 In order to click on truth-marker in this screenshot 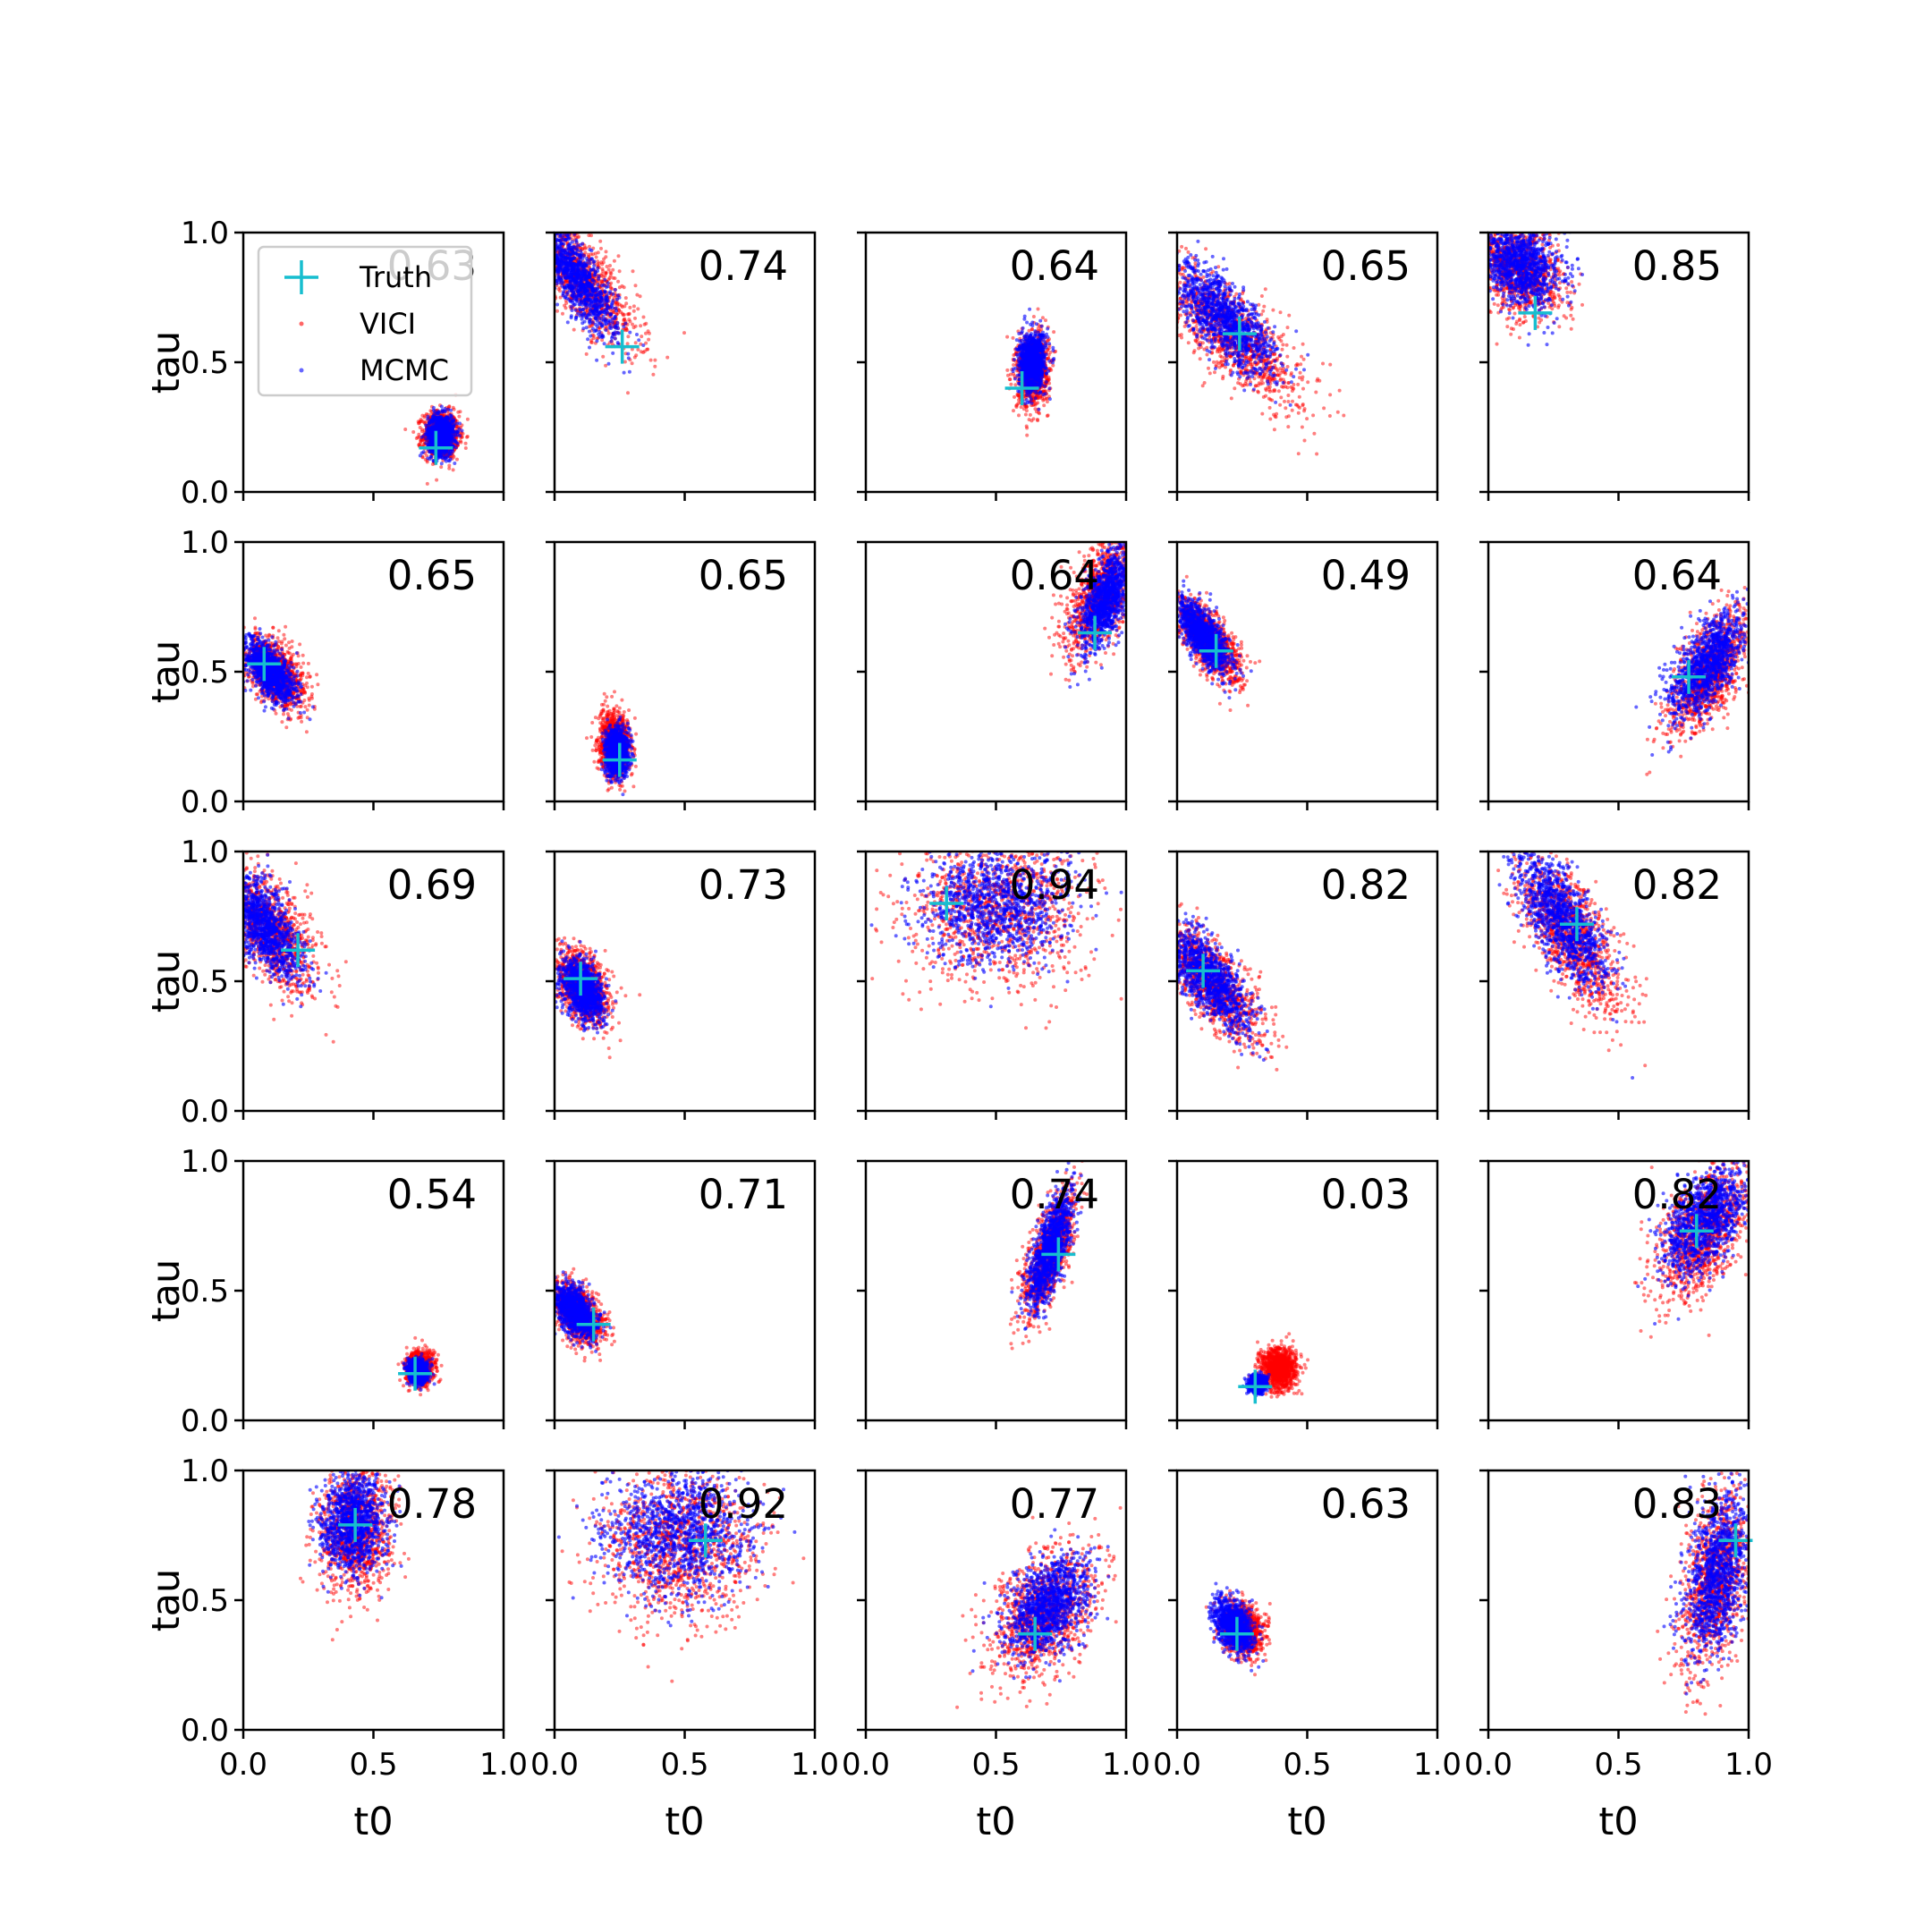, I will do `click(622, 346)`.